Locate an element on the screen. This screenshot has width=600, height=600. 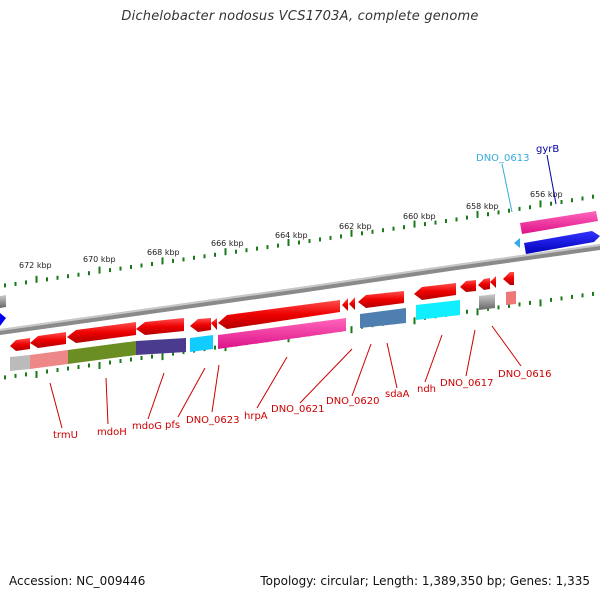
gene-fragment-gray is located at coordinates (3, 301).